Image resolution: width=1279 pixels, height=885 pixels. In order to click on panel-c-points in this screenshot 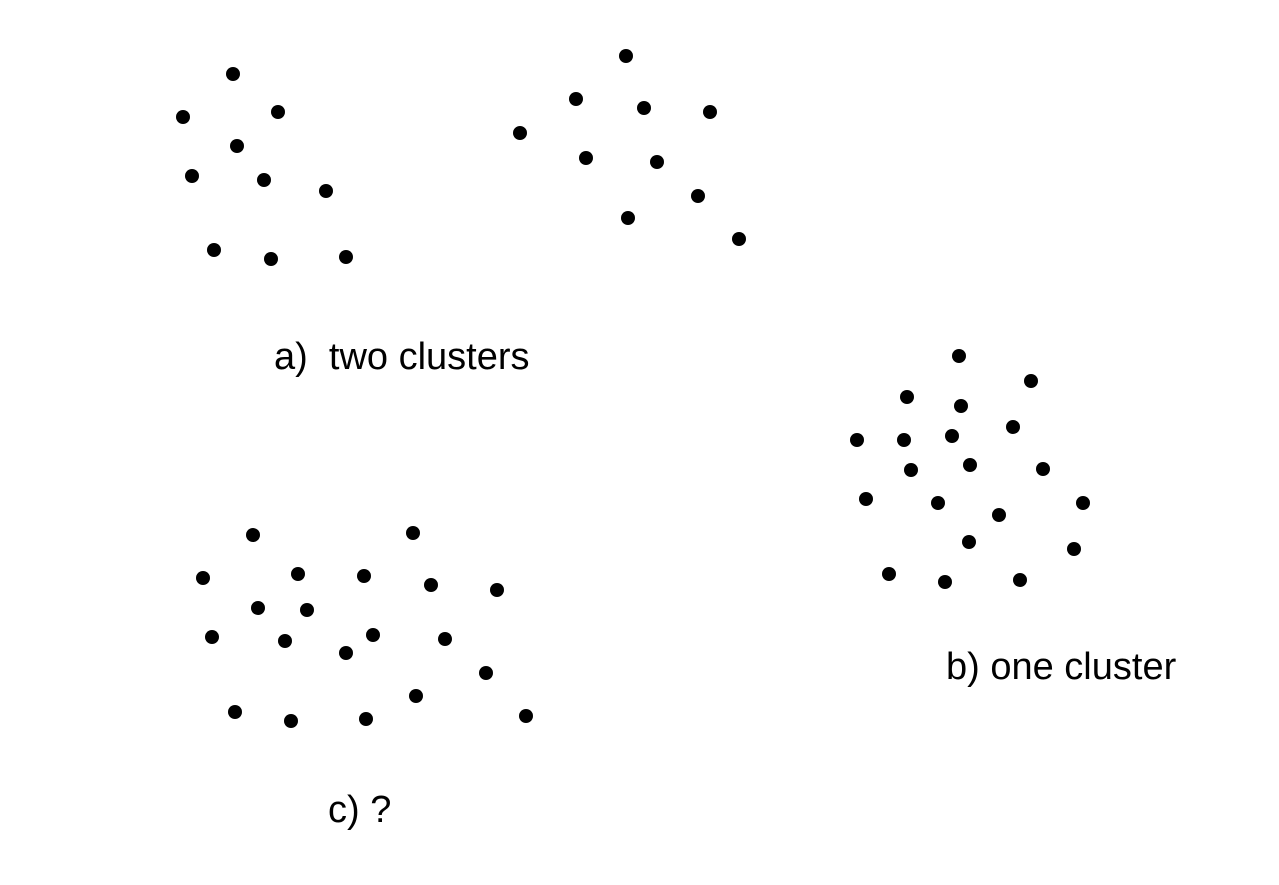, I will do `click(364, 627)`.